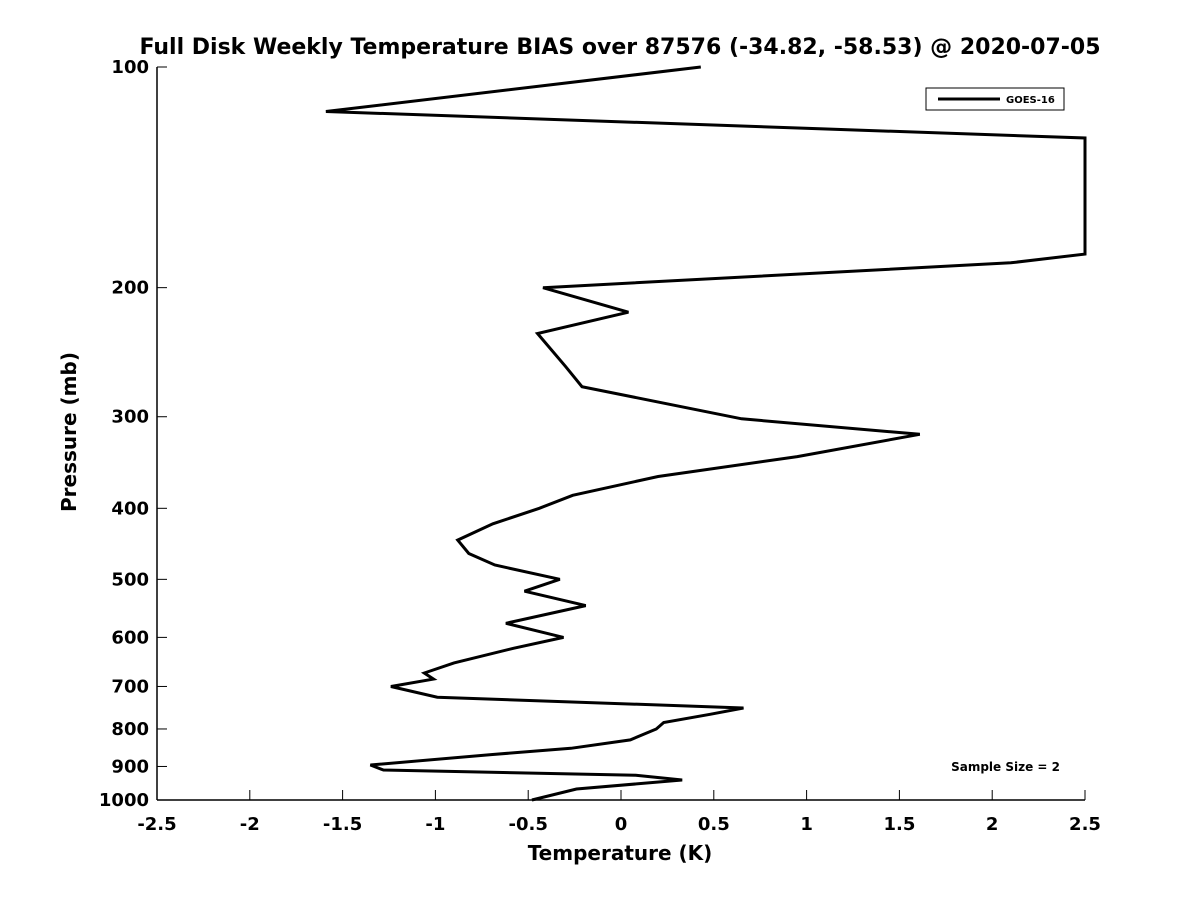 Image resolution: width=1200 pixels, height=900 pixels. What do you see at coordinates (130, 417) in the screenshot?
I see `y-tick-label: 300` at bounding box center [130, 417].